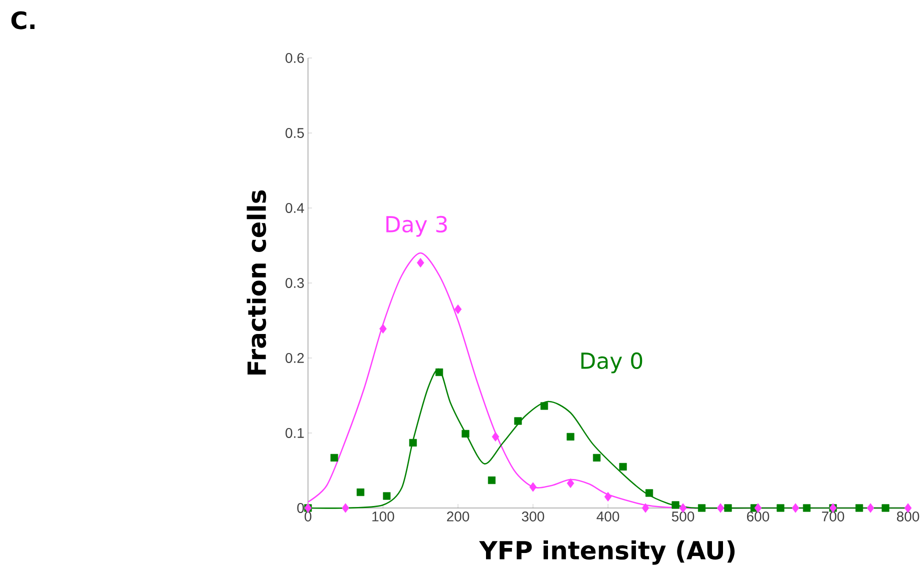  I want to click on y-tick-label: 0.2, so click(295, 358).